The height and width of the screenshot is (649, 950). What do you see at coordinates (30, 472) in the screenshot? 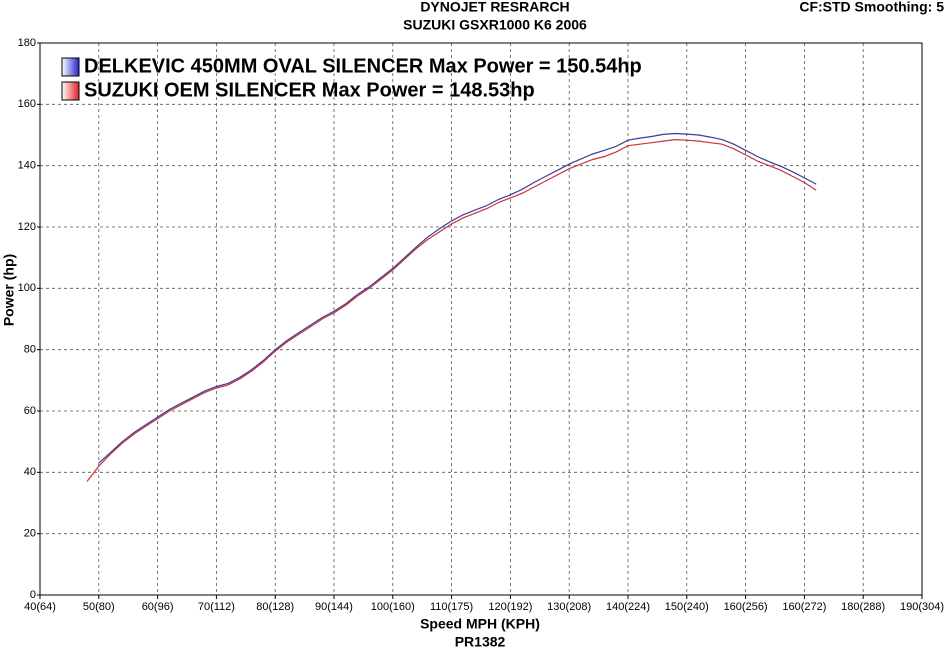
I see `y-tick-label: 40` at bounding box center [30, 472].